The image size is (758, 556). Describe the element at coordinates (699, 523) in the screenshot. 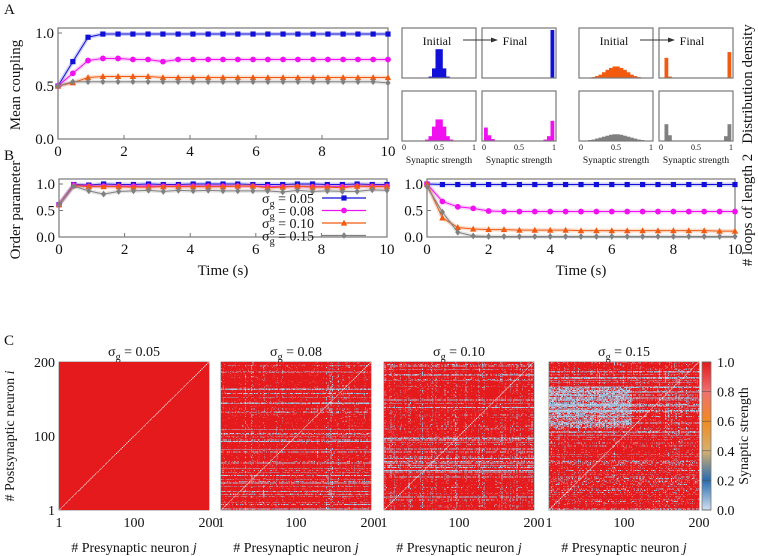

I see `heatmap-x-tick-label: 200` at that location.